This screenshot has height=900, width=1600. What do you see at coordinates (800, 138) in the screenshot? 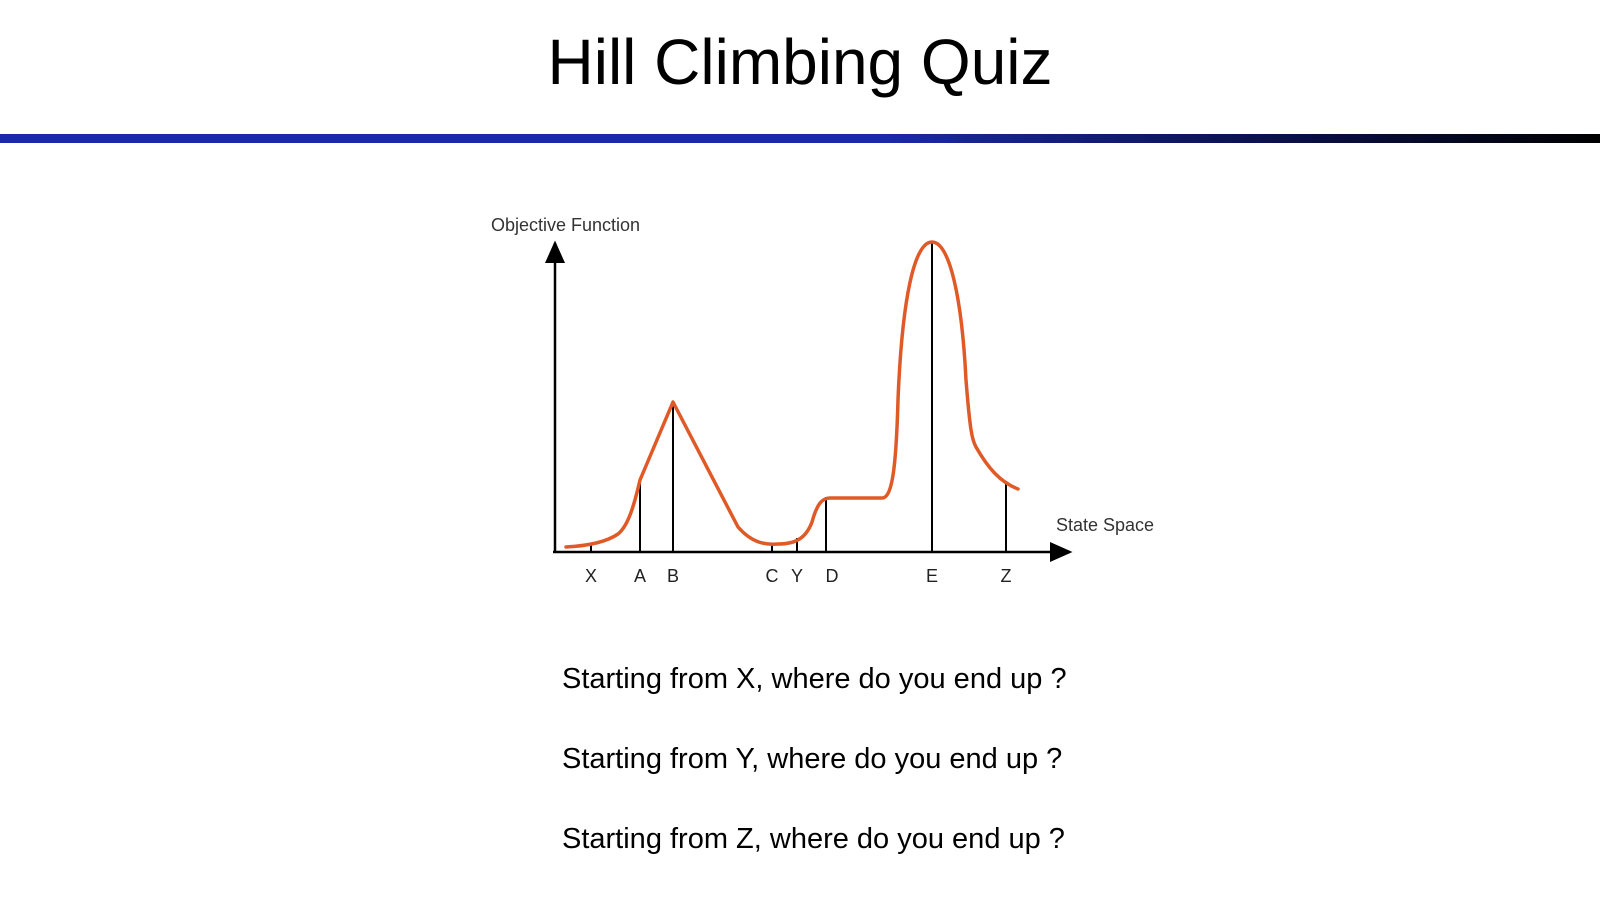
I see `title-divider` at bounding box center [800, 138].